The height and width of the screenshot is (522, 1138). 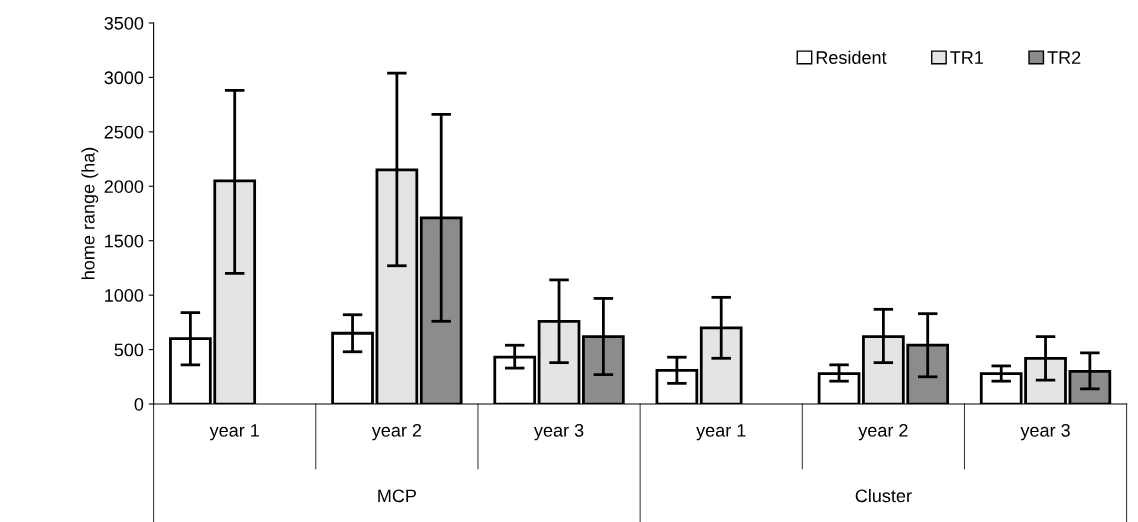 What do you see at coordinates (397, 496) in the screenshot?
I see `text: MCP` at bounding box center [397, 496].